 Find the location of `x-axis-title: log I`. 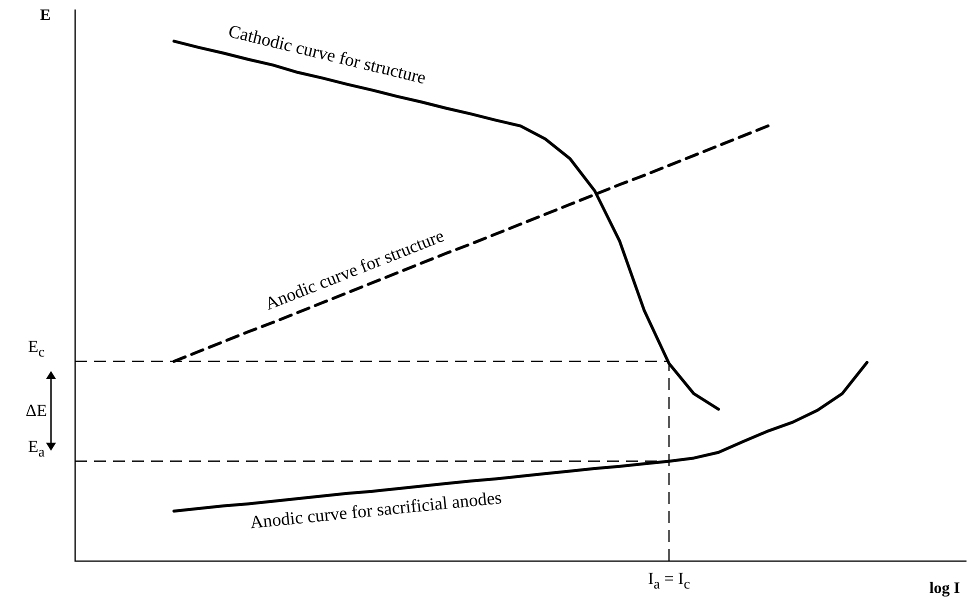

x-axis-title: log I is located at coordinates (944, 588).